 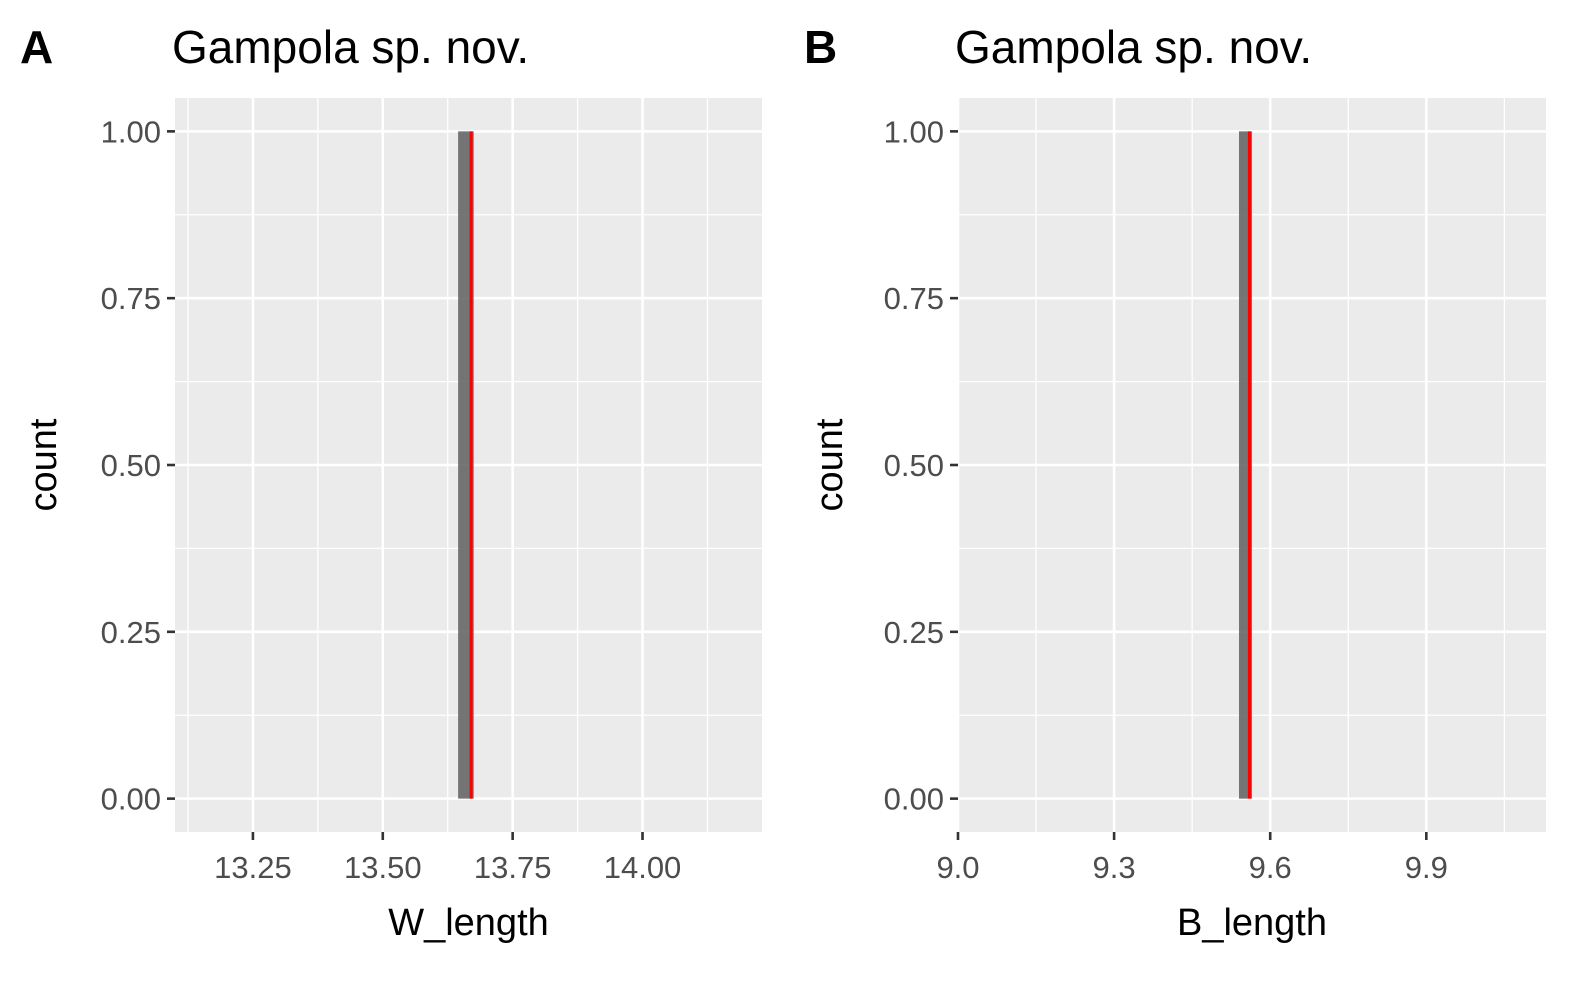 What do you see at coordinates (1426, 867) in the screenshot?
I see `x-tick-label: 9.9` at bounding box center [1426, 867].